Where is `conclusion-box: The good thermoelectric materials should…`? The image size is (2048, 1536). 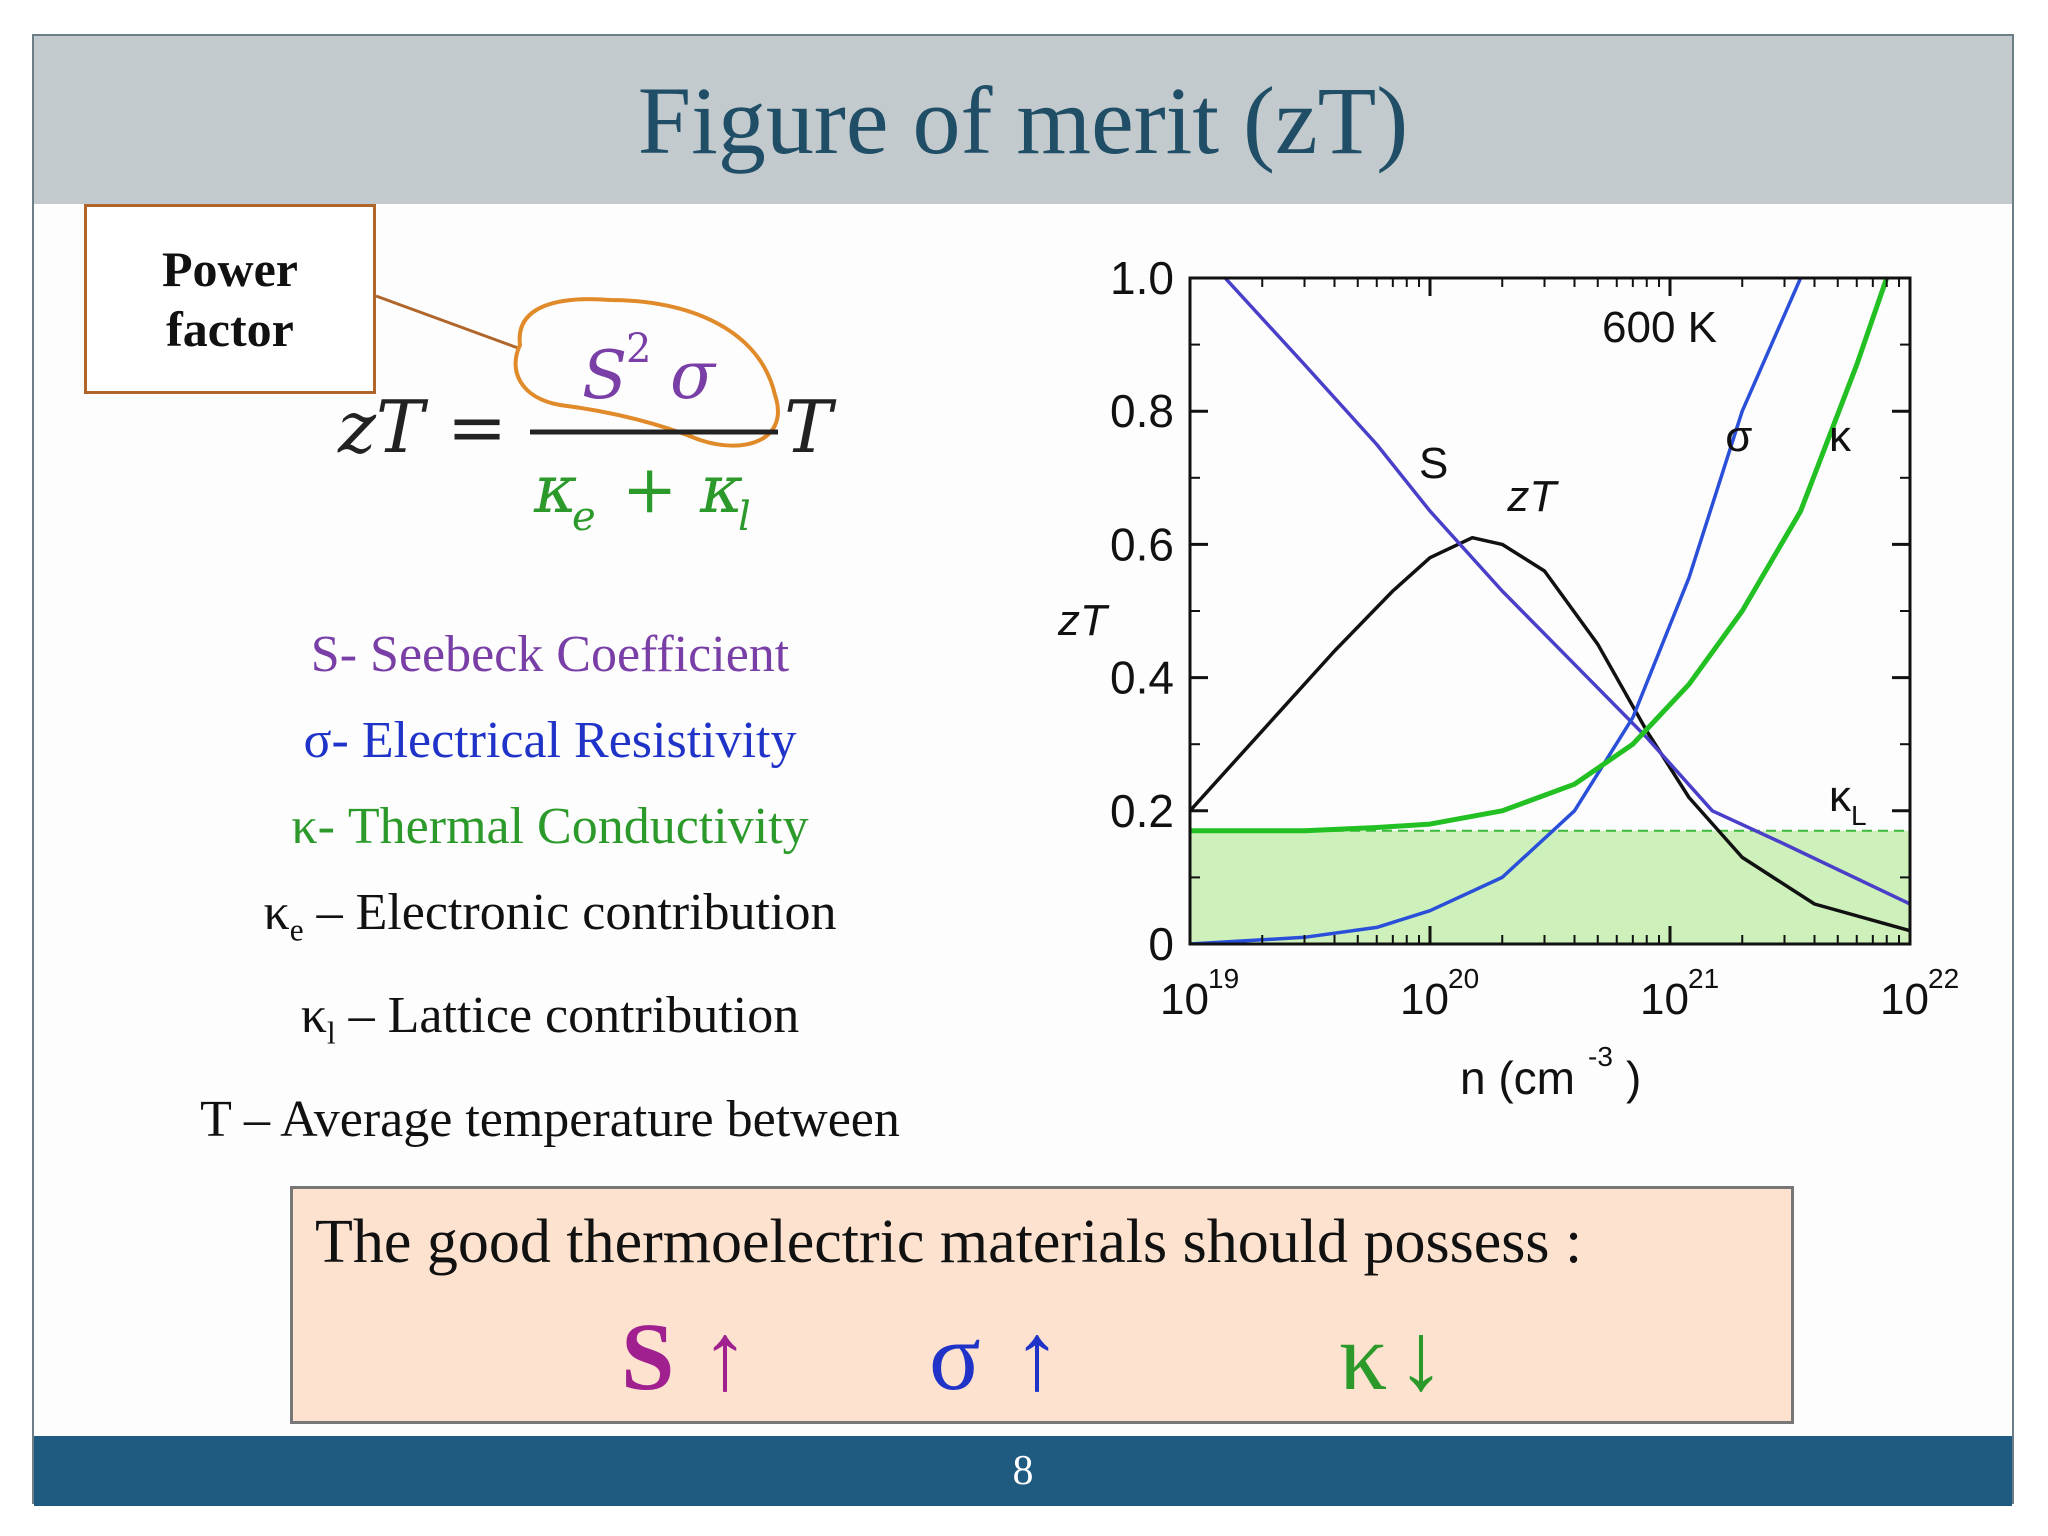 conclusion-box: The good thermoelectric materials should… is located at coordinates (1042, 1305).